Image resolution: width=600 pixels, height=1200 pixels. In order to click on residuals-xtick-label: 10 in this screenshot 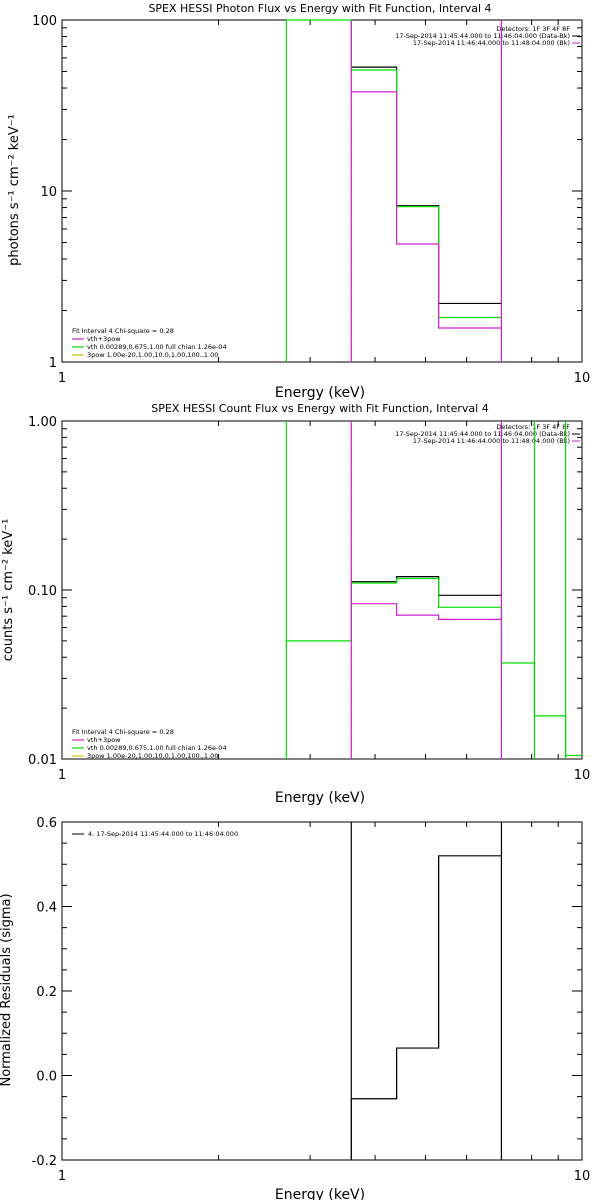, I will do `click(582, 1176)`.